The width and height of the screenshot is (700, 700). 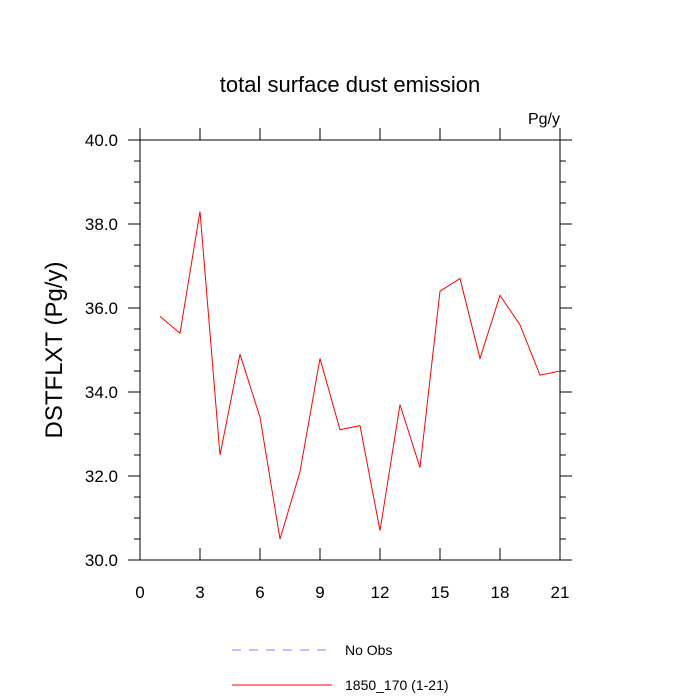 I want to click on chart-title: total surface dust emission, so click(x=350, y=84).